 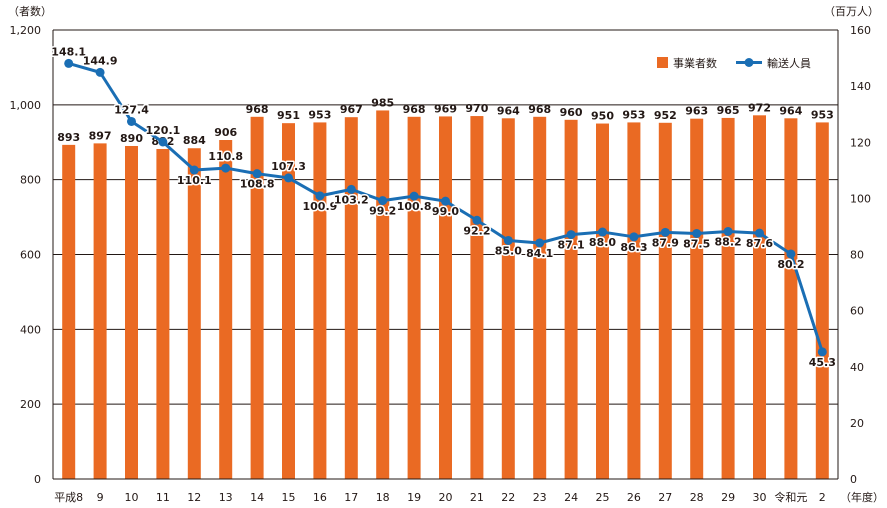 I want to click on x-tick-label: 27, so click(x=665, y=497).